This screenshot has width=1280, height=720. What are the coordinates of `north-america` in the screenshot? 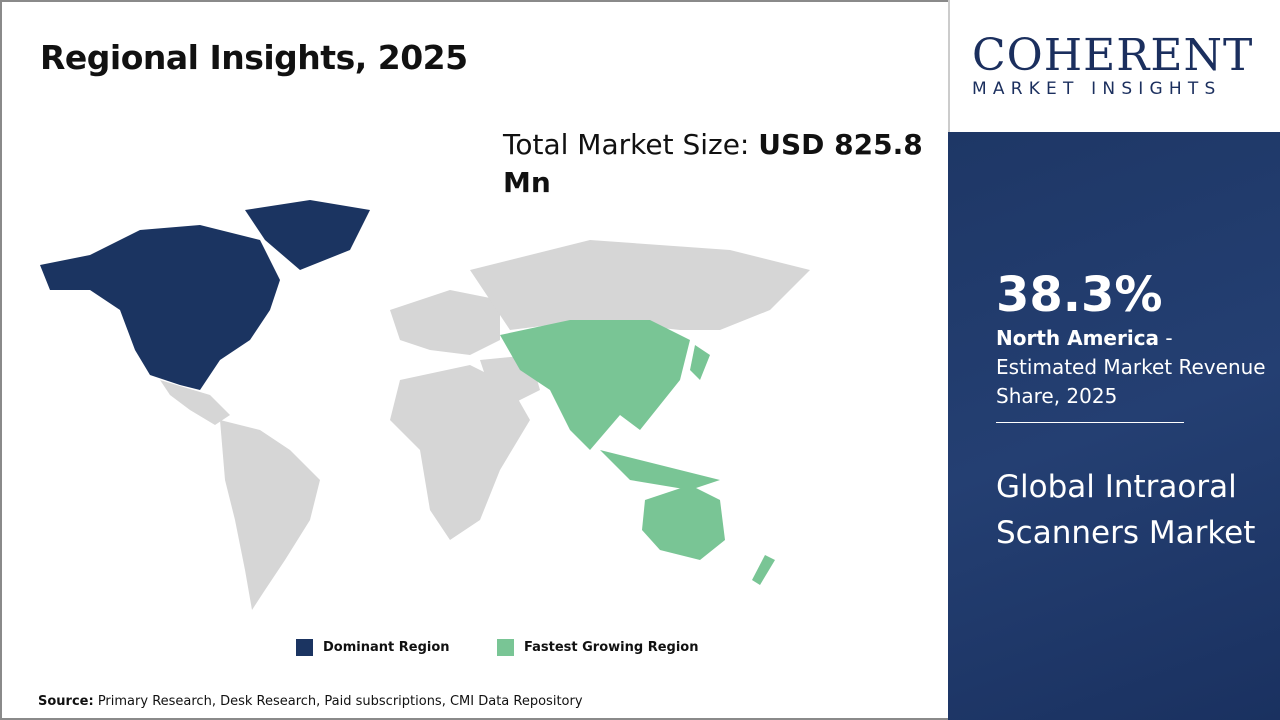 It's located at (205, 295).